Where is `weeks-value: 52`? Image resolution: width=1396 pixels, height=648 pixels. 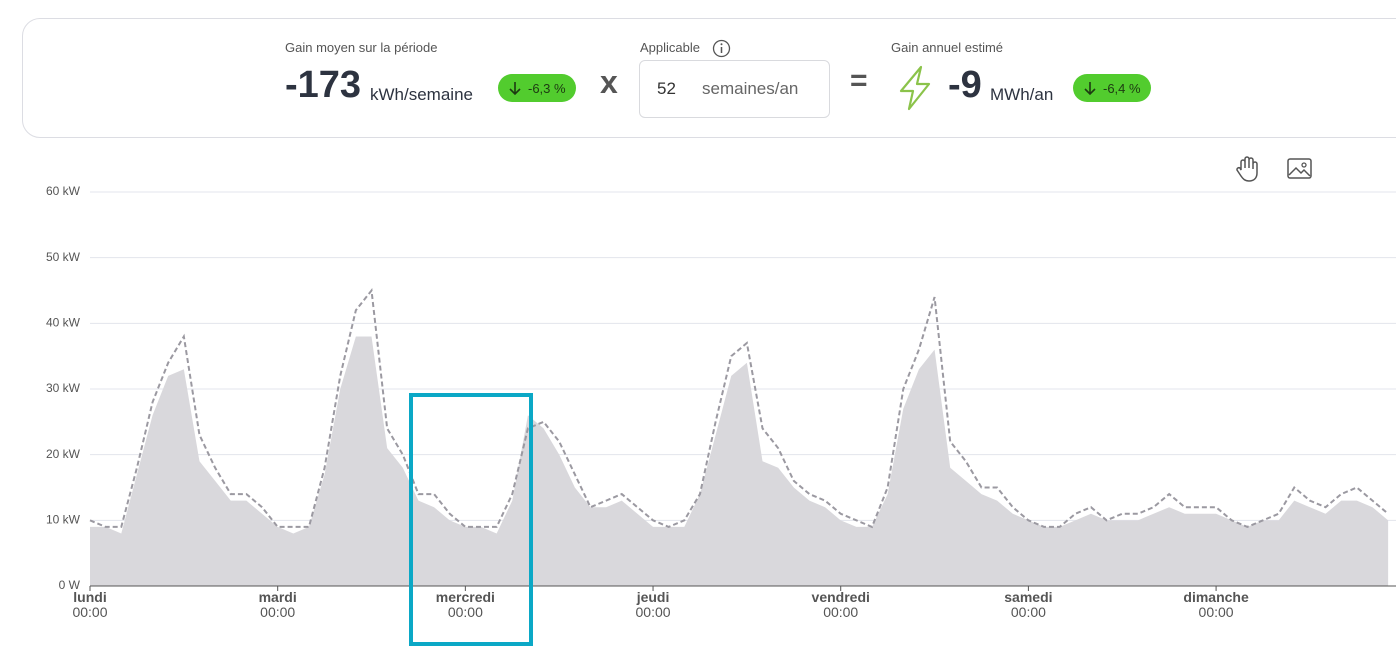 weeks-value: 52 is located at coordinates (666, 88).